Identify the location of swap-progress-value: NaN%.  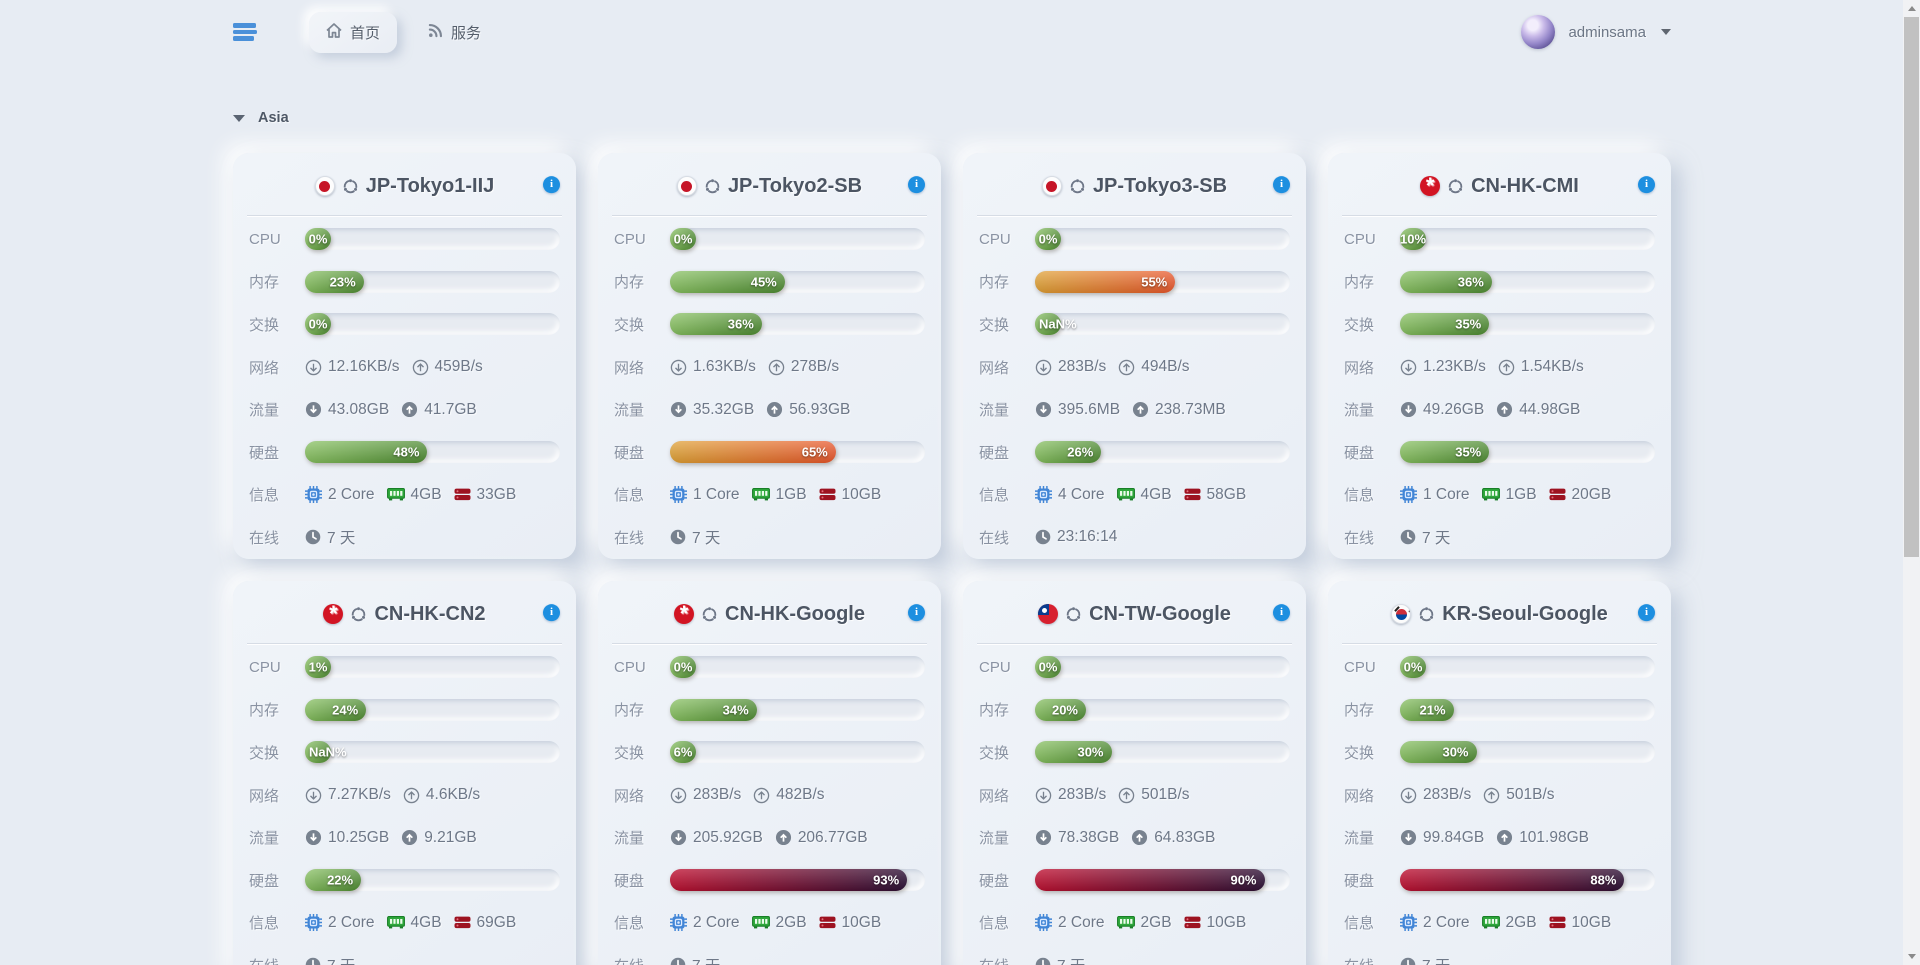
(328, 752).